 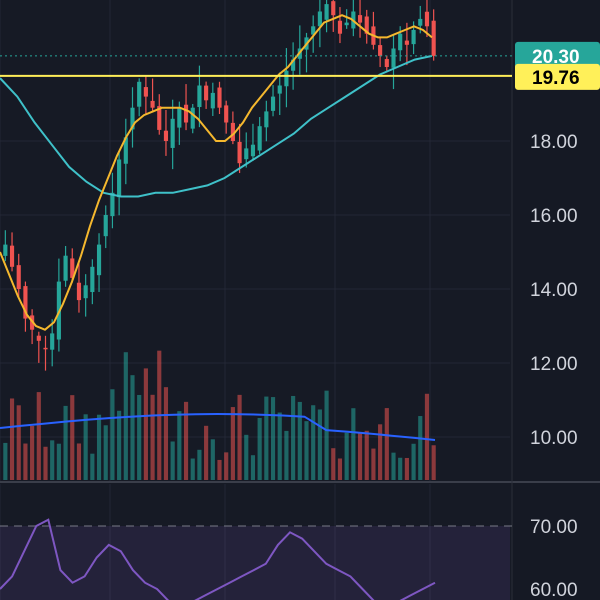 What do you see at coordinates (554, 590) in the screenshot?
I see `rsi-tick-label: 60.00` at bounding box center [554, 590].